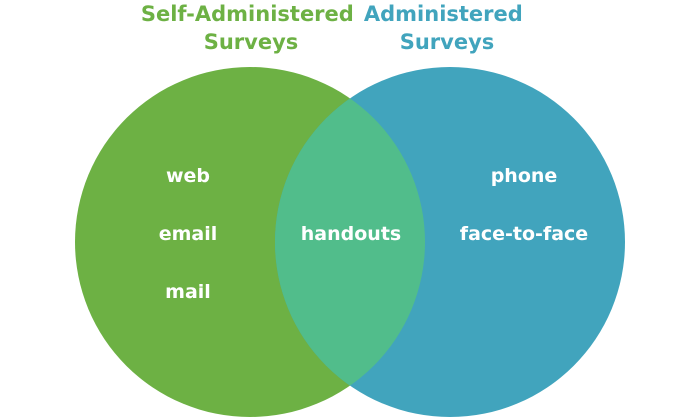 This screenshot has width=700, height=417. Describe the element at coordinates (188, 234) in the screenshot. I see `left-item-email: email` at that location.